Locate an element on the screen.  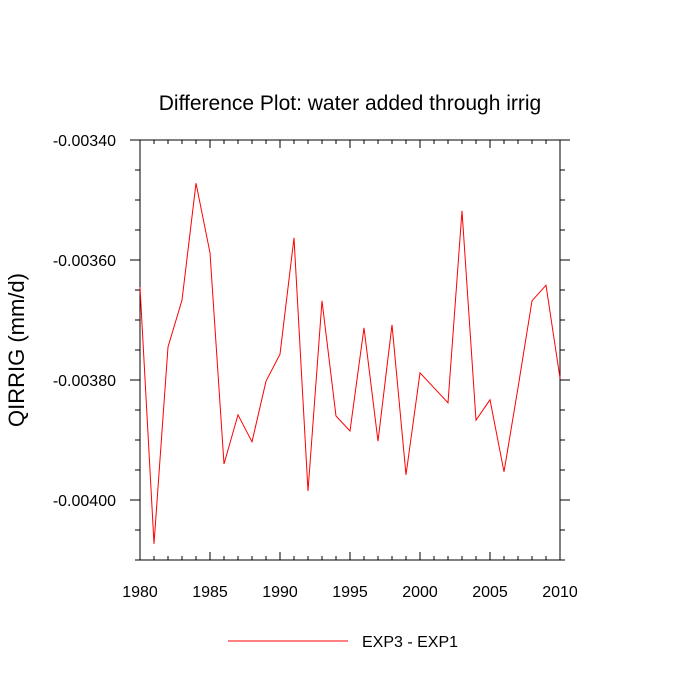
x-tick-label: 1990 is located at coordinates (280, 592).